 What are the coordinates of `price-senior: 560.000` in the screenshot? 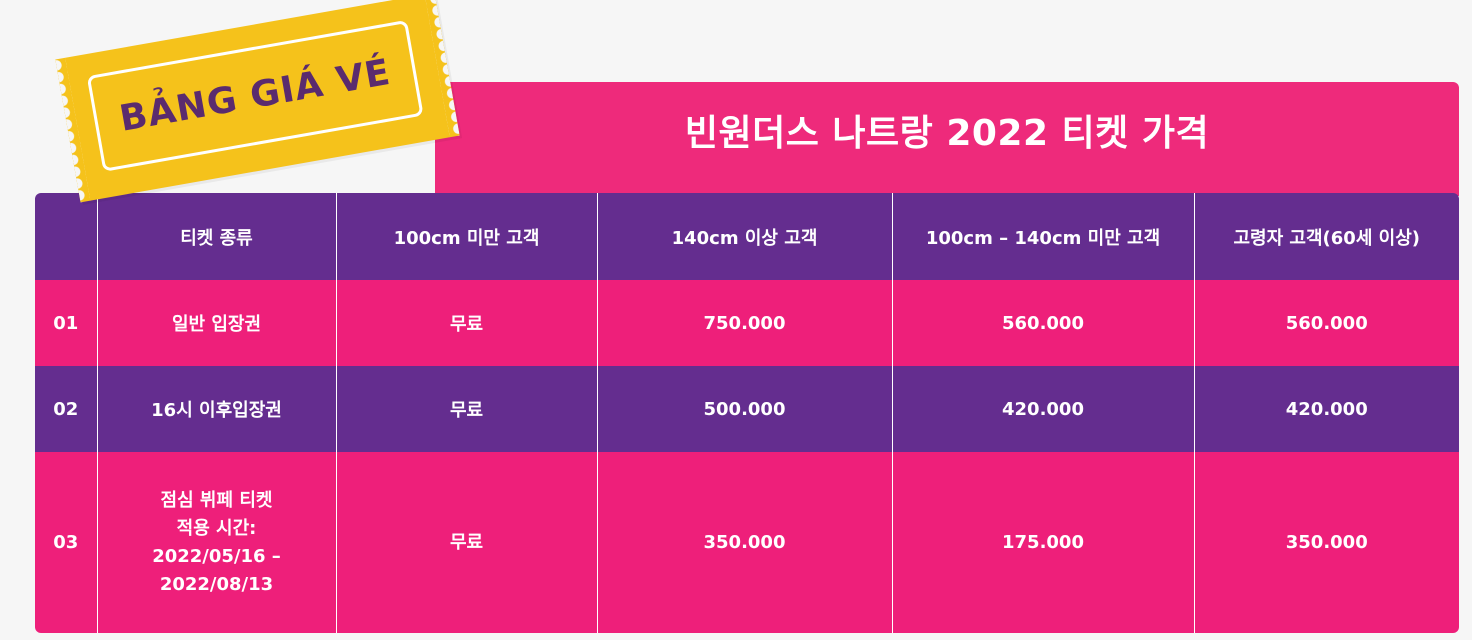 It's located at (1326, 323).